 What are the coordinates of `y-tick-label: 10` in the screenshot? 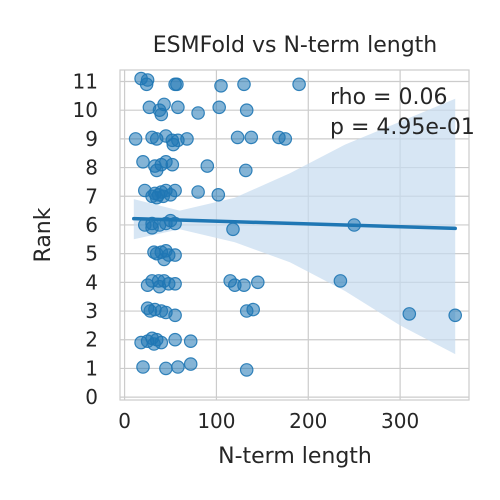 It's located at (85, 110).